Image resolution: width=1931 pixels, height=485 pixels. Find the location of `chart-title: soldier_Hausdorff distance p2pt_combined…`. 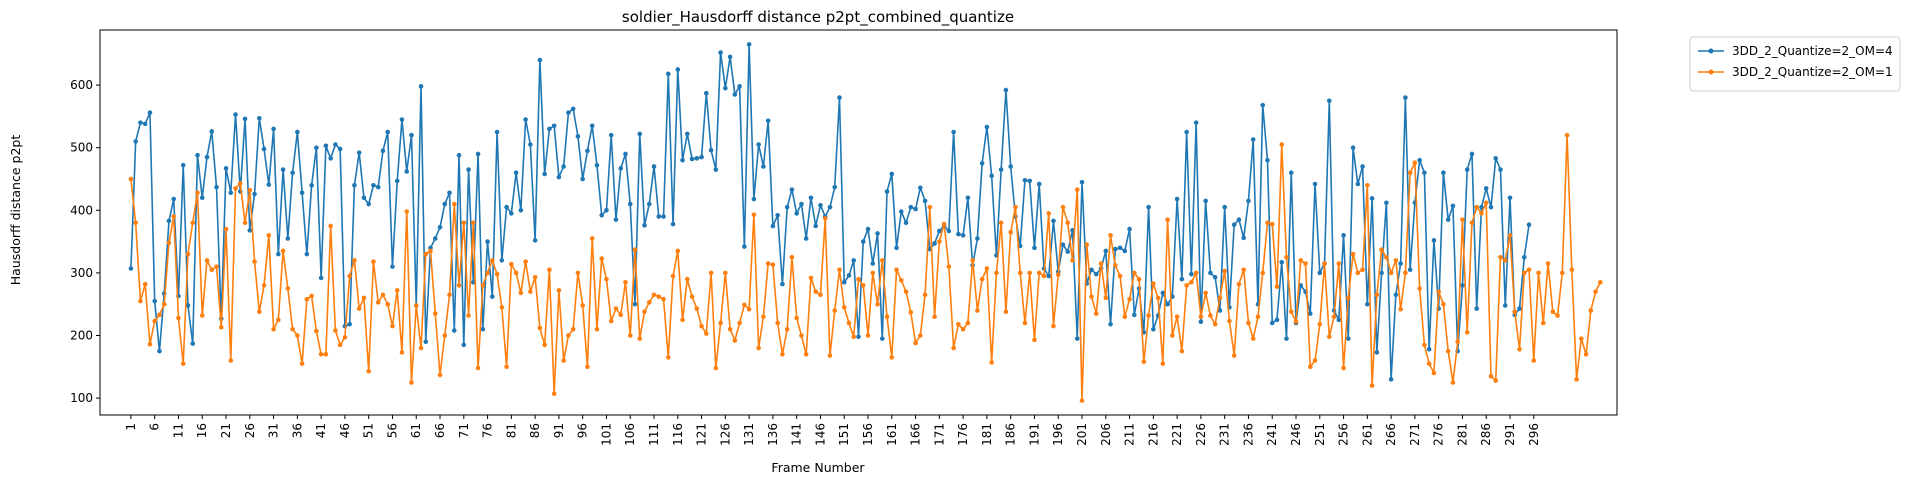

chart-title: soldier_Hausdorff distance p2pt_combined… is located at coordinates (818, 17).